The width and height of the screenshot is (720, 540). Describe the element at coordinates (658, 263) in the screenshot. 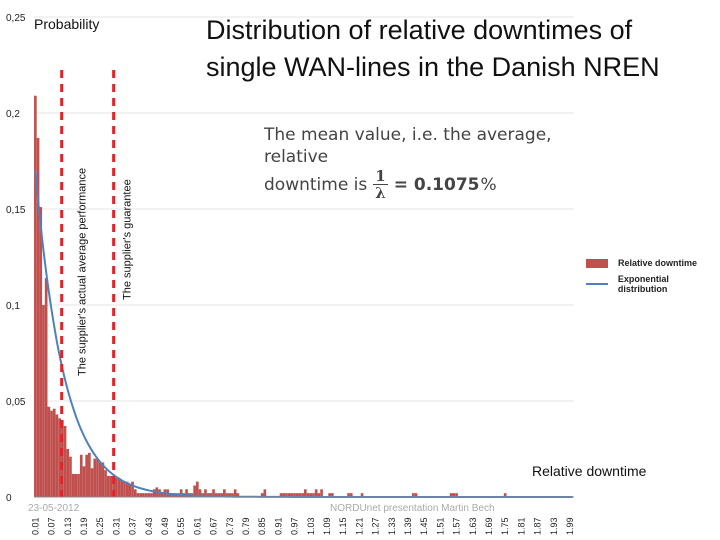

I see `legend-label-bars: Relative downtime` at that location.